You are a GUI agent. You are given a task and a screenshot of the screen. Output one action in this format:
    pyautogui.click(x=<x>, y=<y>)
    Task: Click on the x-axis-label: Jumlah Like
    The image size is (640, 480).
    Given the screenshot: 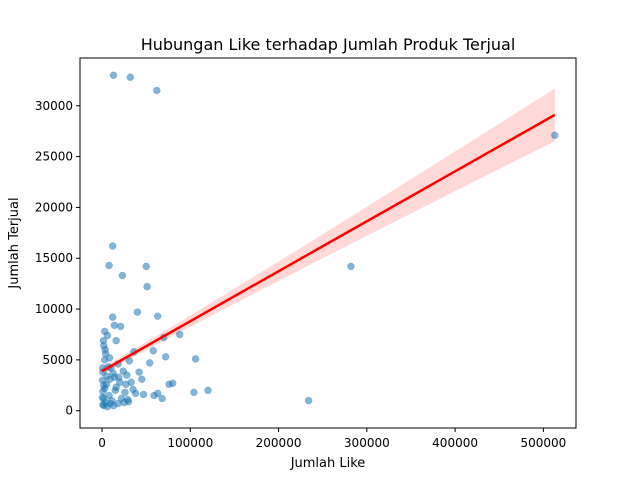 What is the action you would take?
    pyautogui.click(x=328, y=463)
    